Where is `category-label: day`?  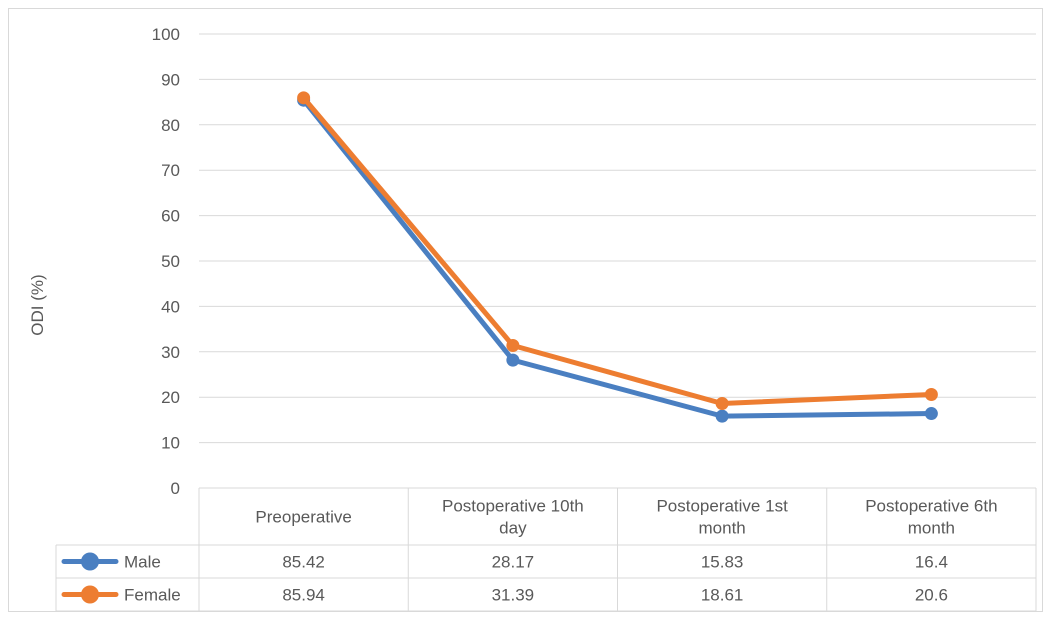 category-label: day is located at coordinates (513, 528).